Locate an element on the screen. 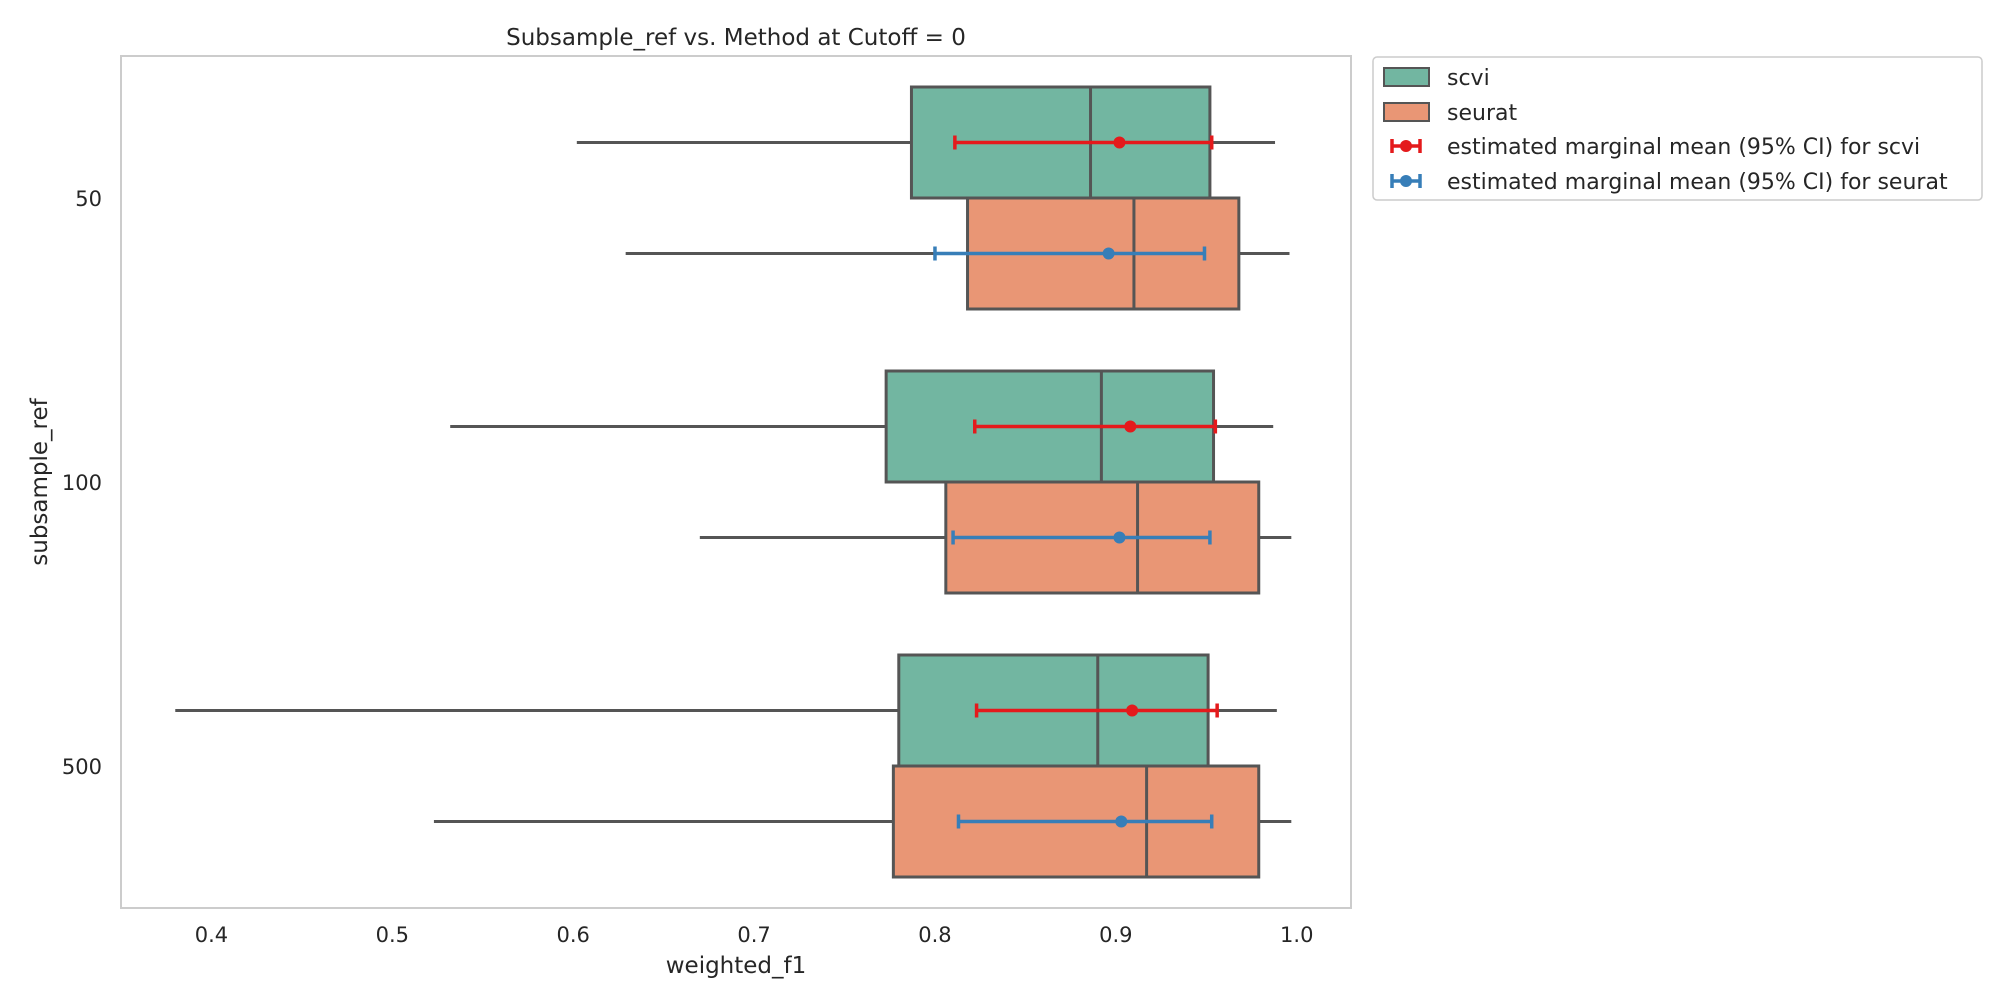 Image resolution: width=2000 pixels, height=1000 pixels. x-tick-label: 0.4 is located at coordinates (211, 935).